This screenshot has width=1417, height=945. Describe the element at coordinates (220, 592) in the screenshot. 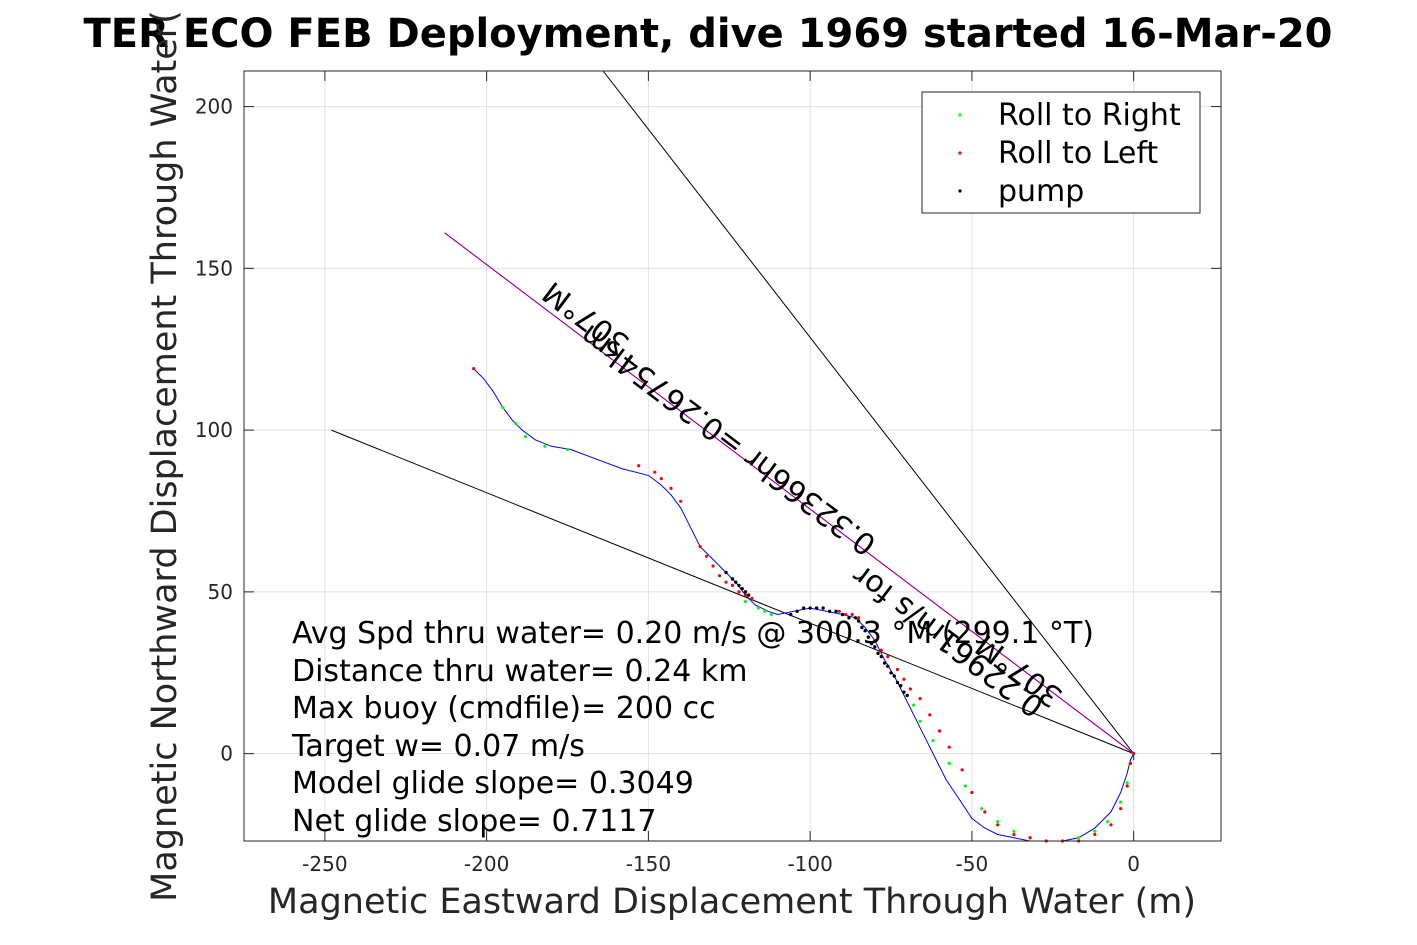

I see `y-tick-label: 50` at that location.